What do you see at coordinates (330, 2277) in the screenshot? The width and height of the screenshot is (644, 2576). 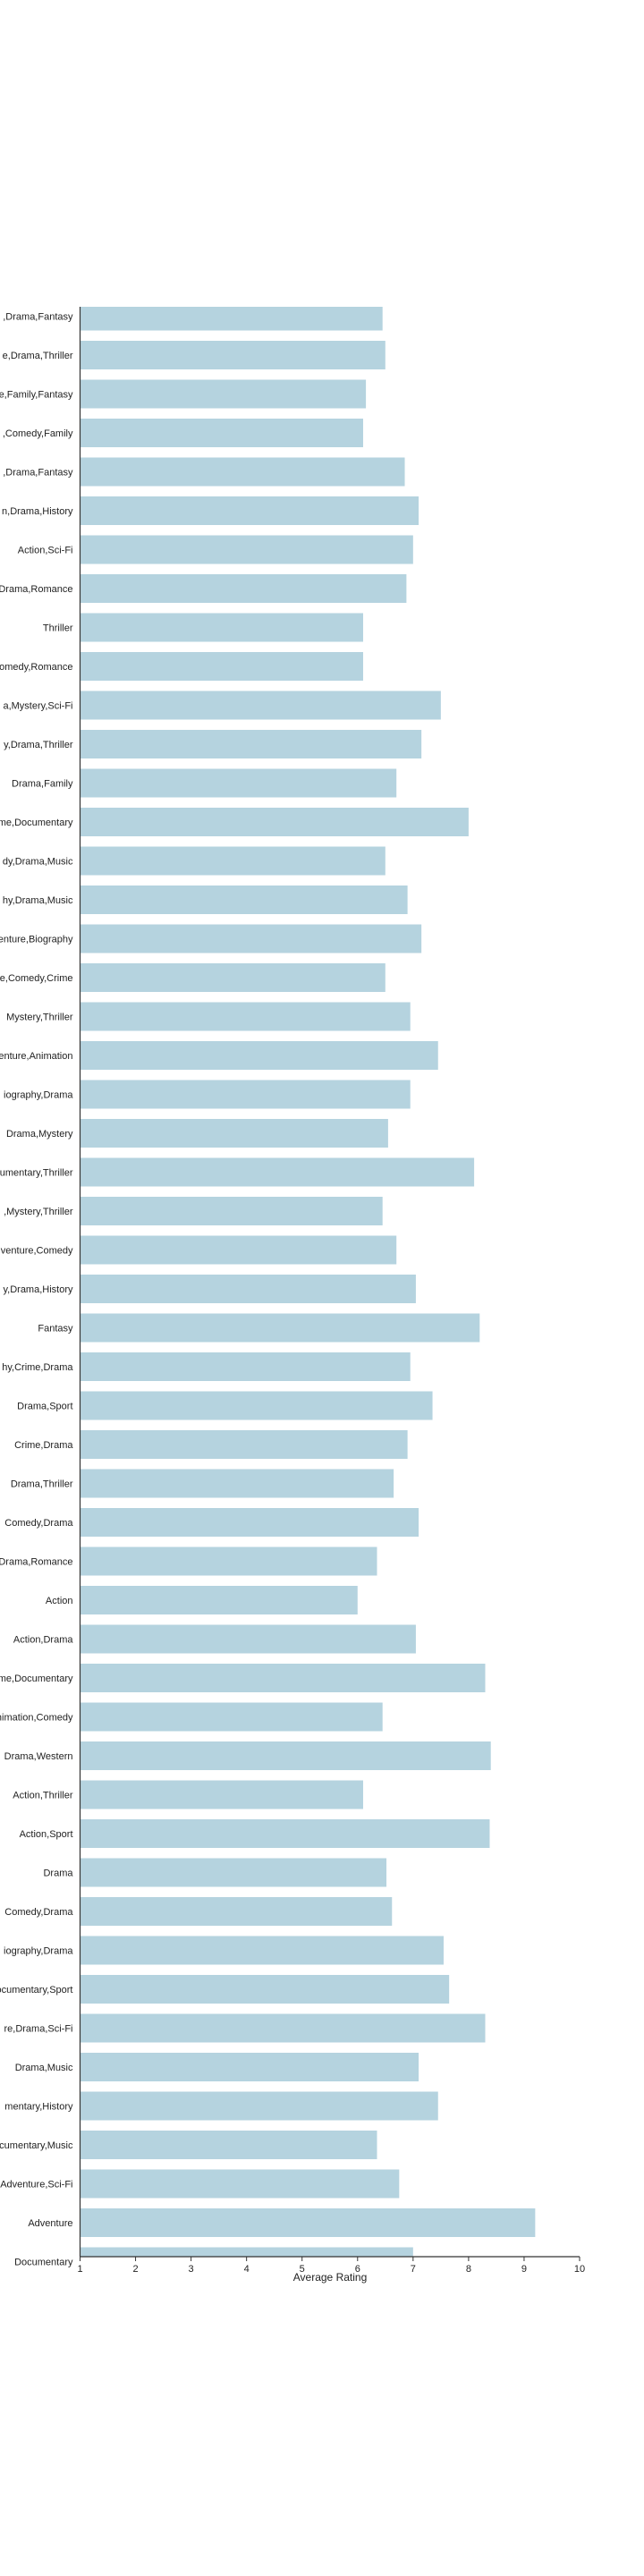 I see `x-axis-title: Average Rating` at bounding box center [330, 2277].